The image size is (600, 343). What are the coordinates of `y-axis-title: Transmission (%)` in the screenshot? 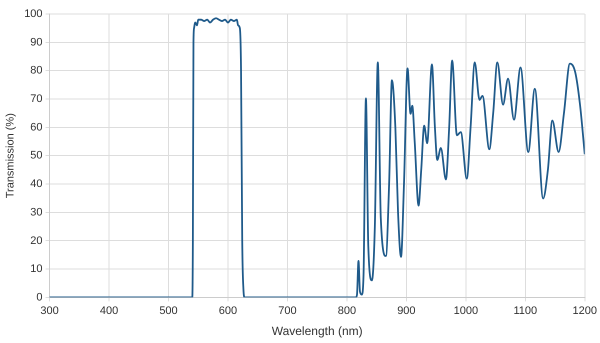 It's located at (10, 155).